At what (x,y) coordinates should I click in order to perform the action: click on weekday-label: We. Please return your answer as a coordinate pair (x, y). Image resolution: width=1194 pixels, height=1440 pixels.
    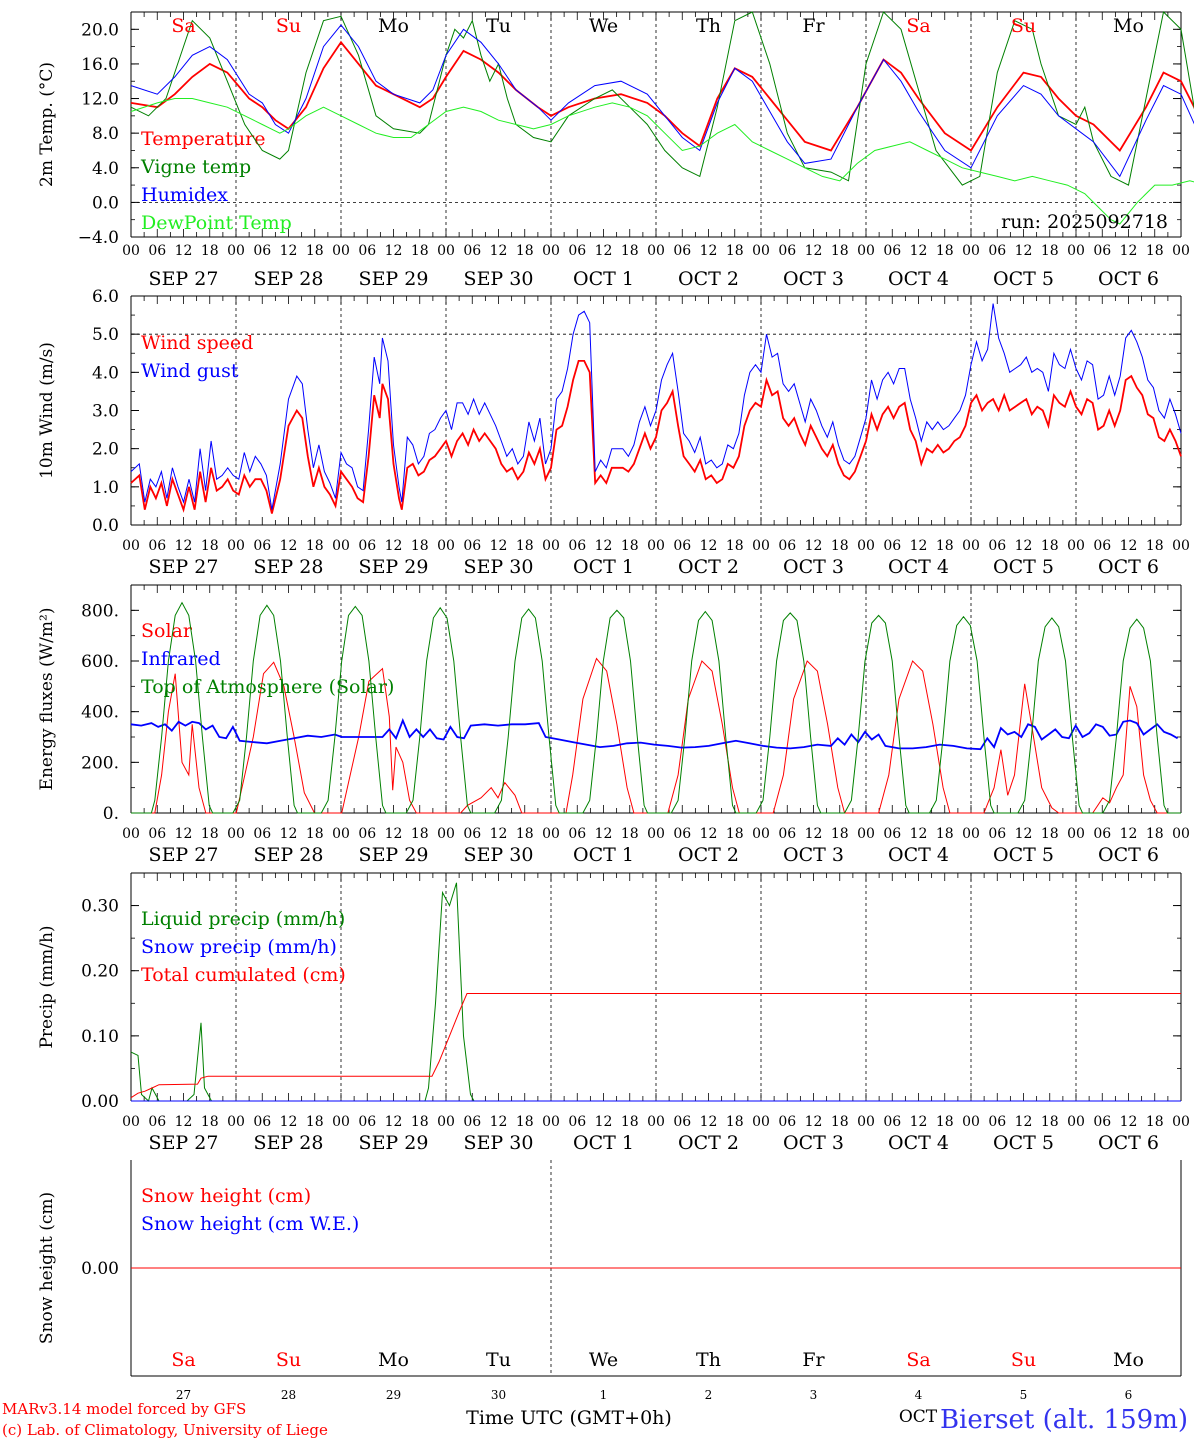
    Looking at the image, I should click on (603, 26).